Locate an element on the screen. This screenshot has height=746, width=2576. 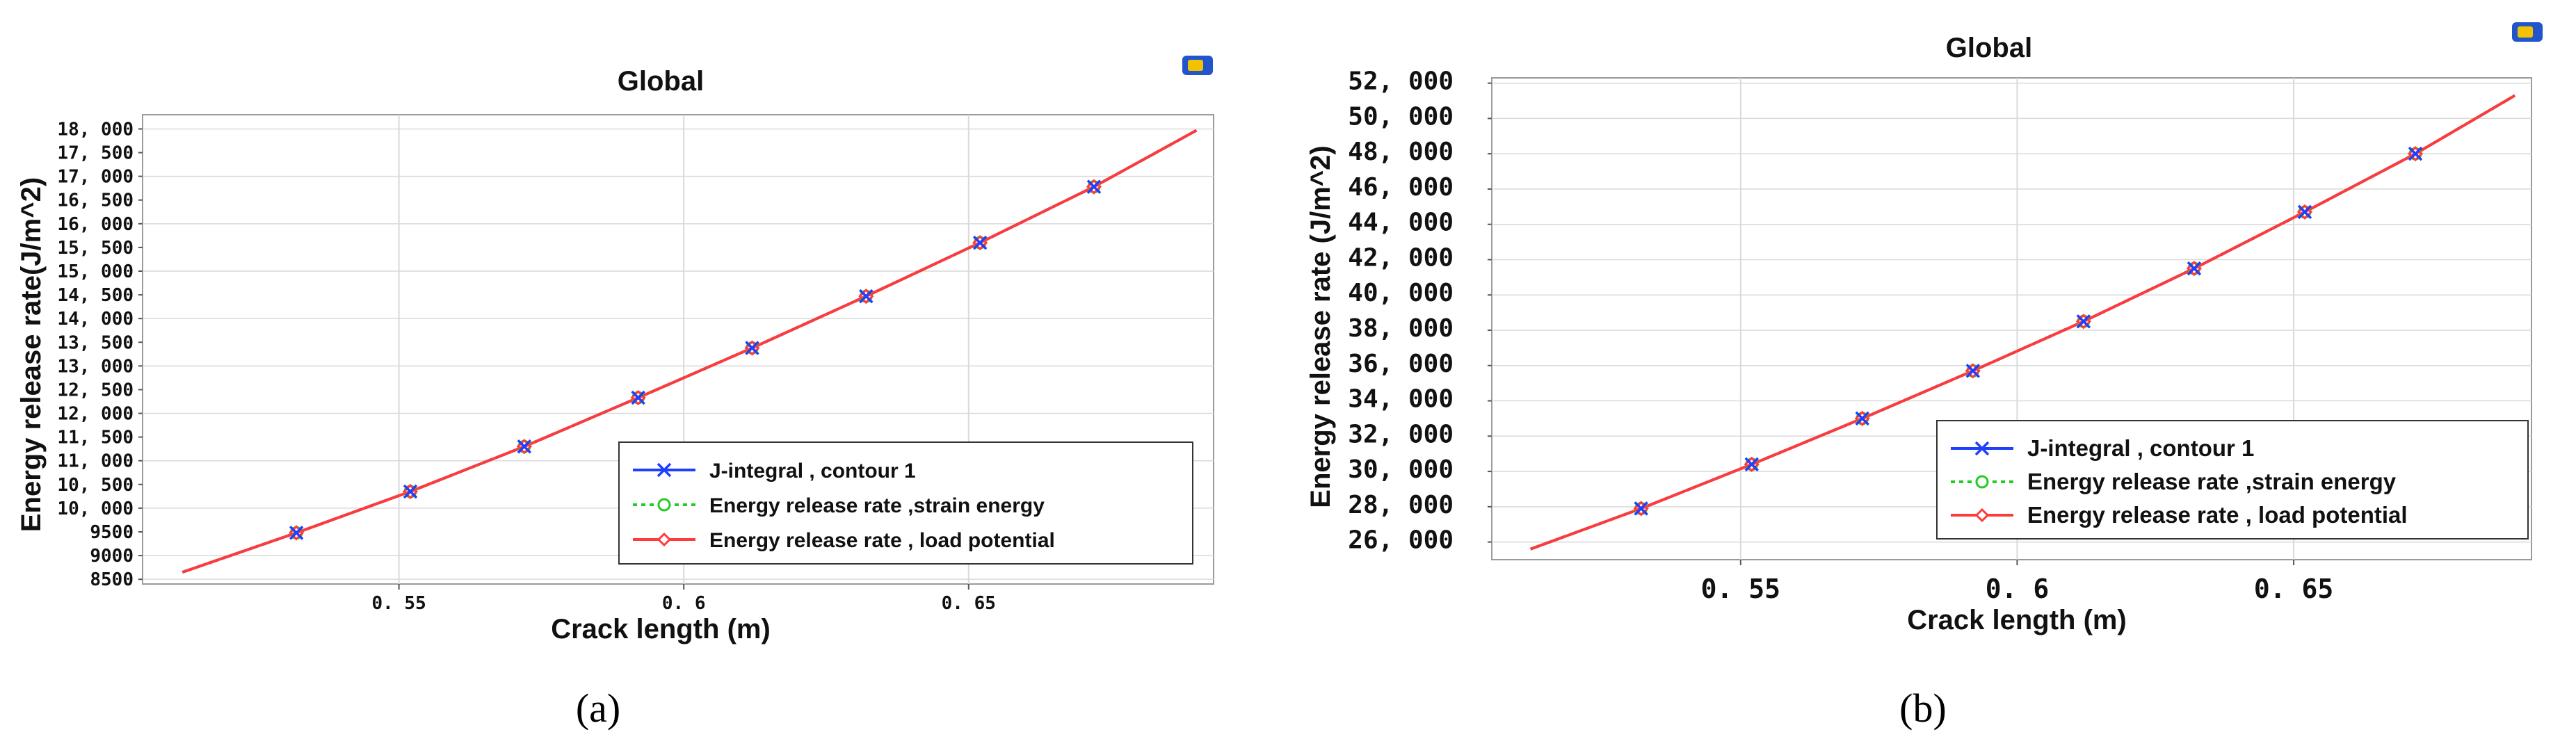
y-tick-label: 48, 000 is located at coordinates (1401, 152).